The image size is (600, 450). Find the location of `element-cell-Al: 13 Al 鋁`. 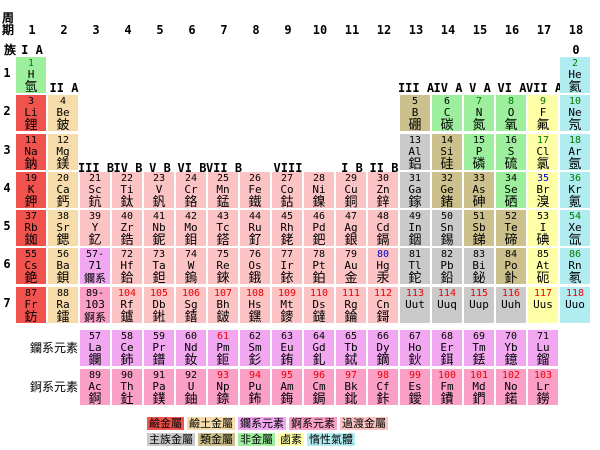

element-cell-Al: 13 Al 鋁 is located at coordinates (415, 152).